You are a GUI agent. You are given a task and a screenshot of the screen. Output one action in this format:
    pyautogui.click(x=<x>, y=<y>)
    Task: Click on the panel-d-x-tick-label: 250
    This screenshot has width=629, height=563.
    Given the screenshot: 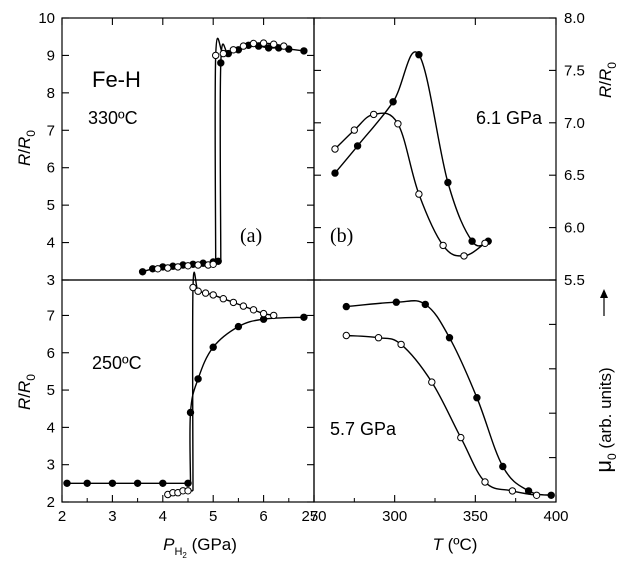 What is the action you would take?
    pyautogui.click(x=313, y=516)
    